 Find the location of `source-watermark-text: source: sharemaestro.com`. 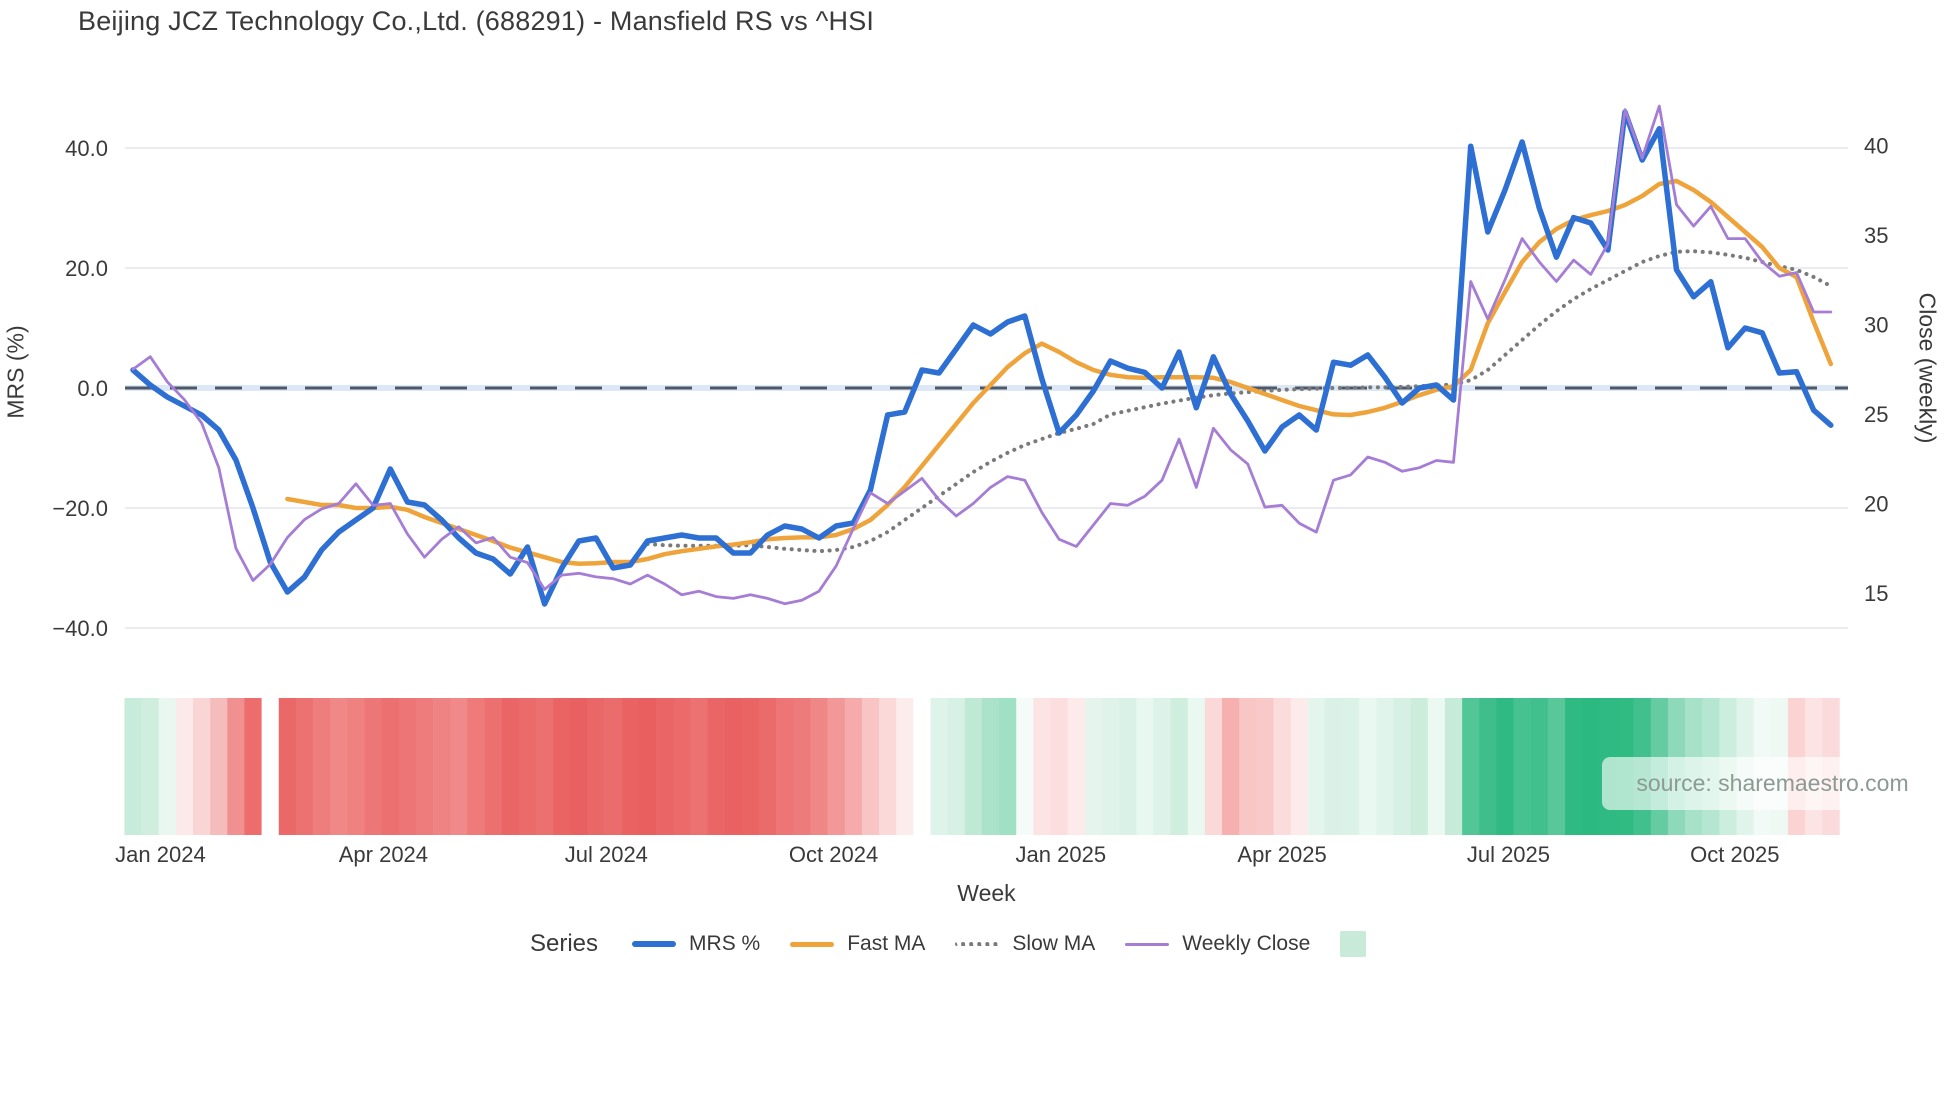

source-watermark-text: source: sharemaestro.com is located at coordinates (1772, 783).